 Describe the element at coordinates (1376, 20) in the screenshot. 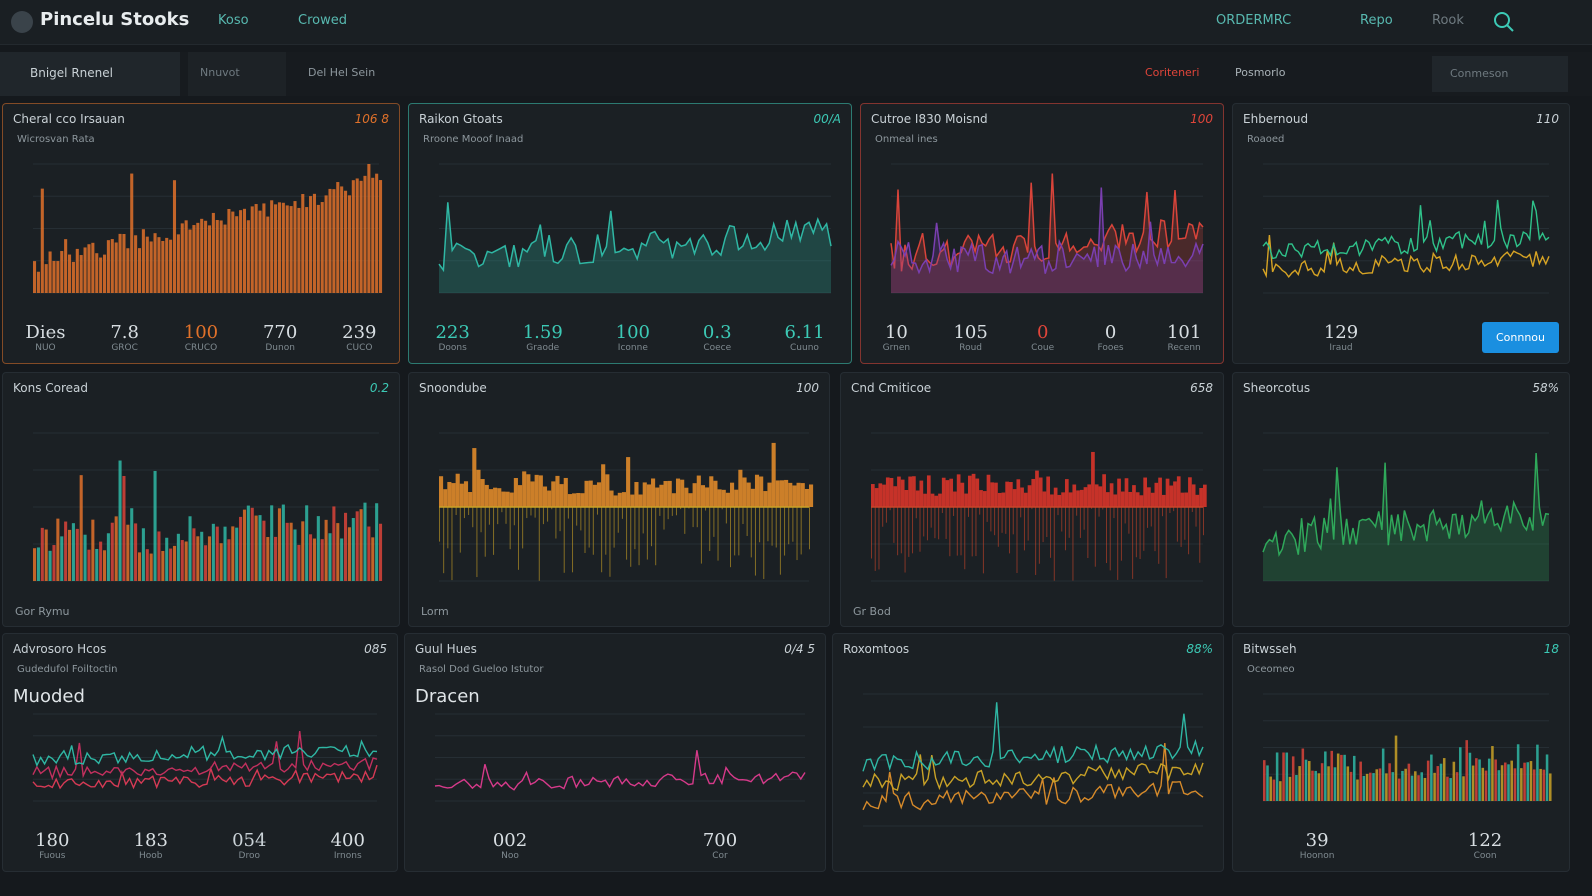

I see `nav-link: Repo` at that location.